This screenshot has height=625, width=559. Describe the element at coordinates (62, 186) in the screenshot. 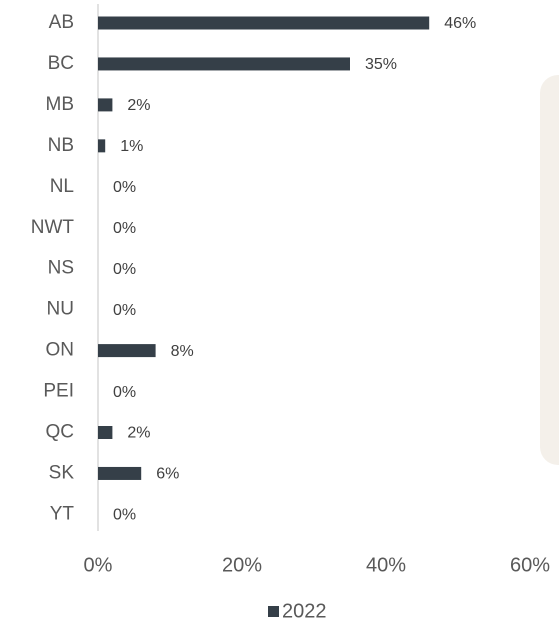

I see `y-tick-label: NL` at that location.